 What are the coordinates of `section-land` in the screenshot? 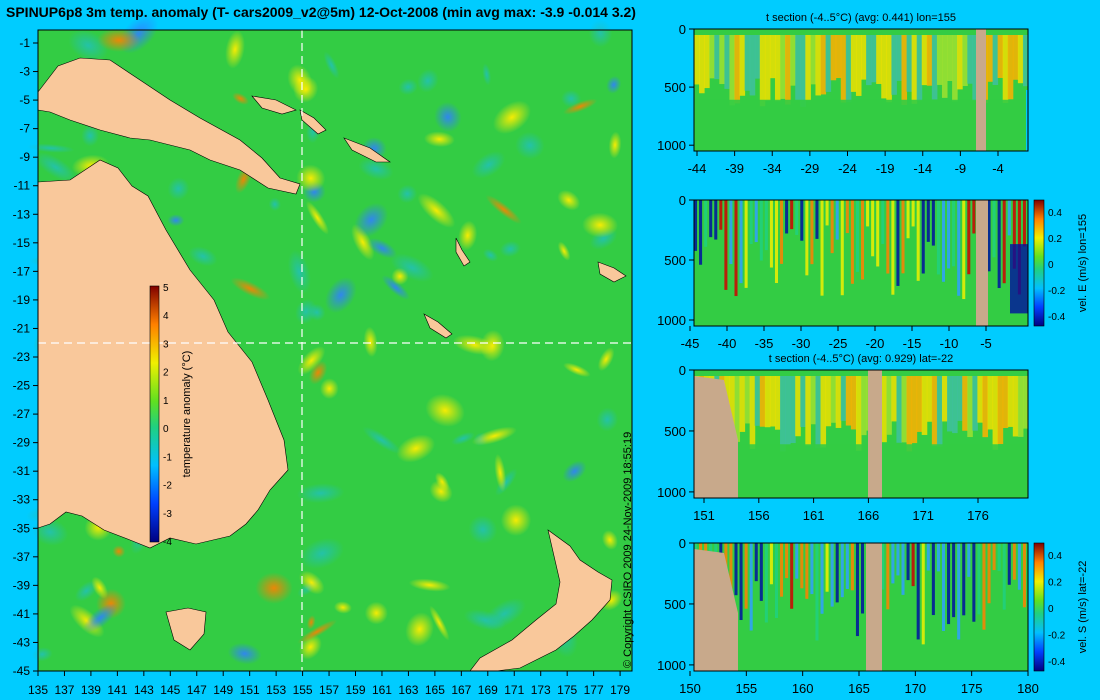 It's located at (716, 610).